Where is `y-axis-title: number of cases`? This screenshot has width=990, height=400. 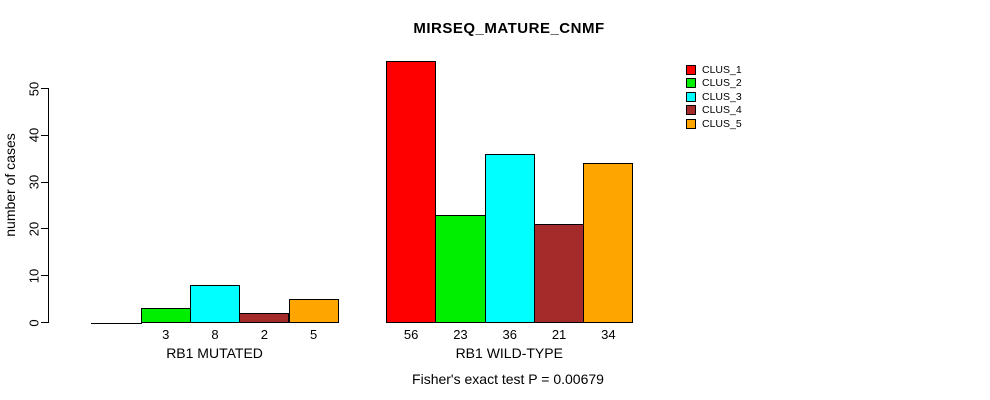 y-axis-title: number of cases is located at coordinates (10, 185).